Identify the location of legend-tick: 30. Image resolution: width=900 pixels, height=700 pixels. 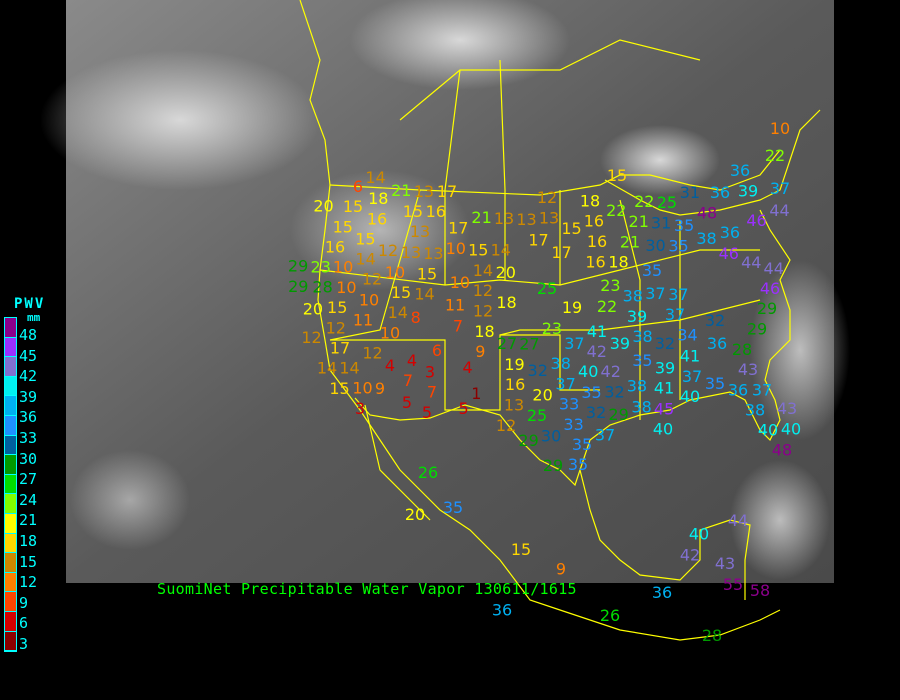
(28, 458).